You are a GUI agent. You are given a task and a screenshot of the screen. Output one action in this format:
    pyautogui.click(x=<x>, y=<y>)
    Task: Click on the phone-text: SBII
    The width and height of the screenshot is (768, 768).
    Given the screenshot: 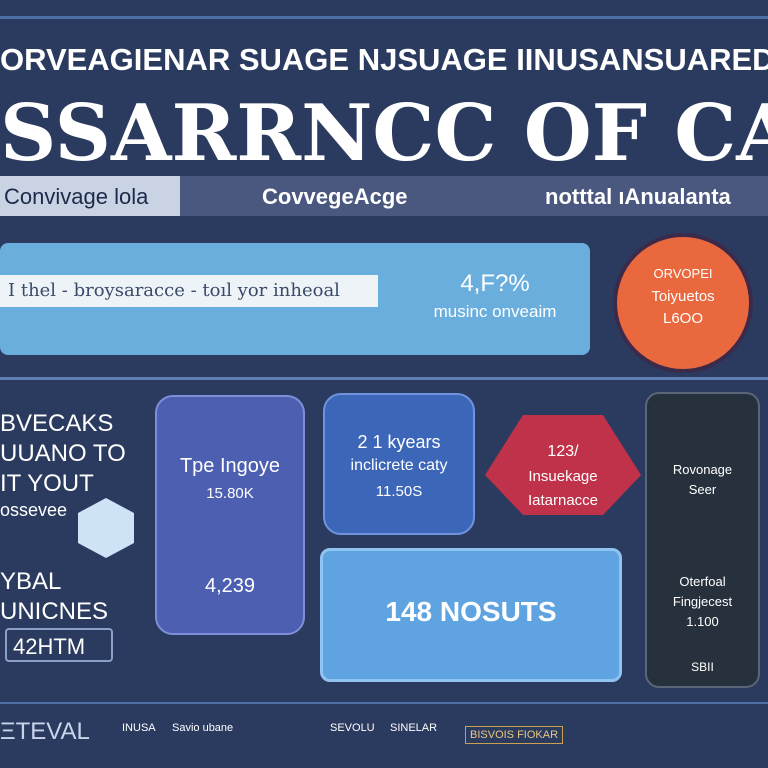 What is the action you would take?
    pyautogui.click(x=702, y=667)
    